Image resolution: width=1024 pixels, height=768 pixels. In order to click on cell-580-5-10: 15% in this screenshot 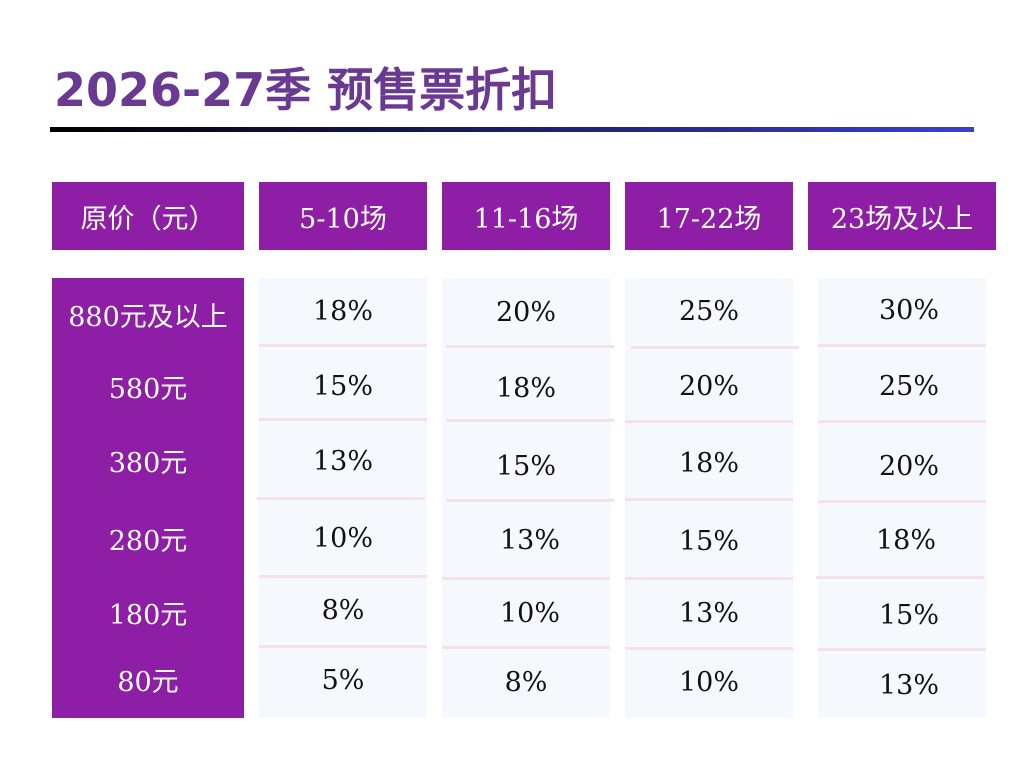, I will do `click(342, 386)`.